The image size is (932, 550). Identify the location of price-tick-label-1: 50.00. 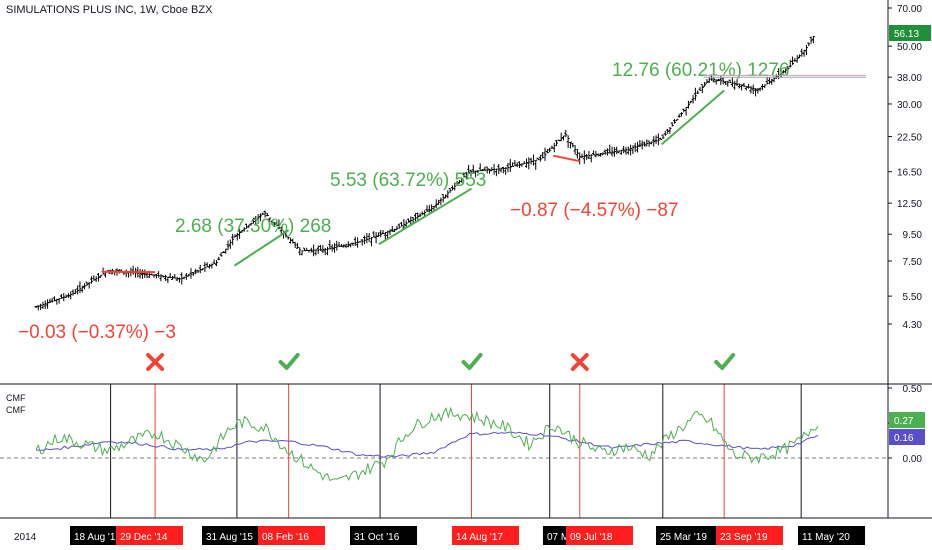
(909, 47).